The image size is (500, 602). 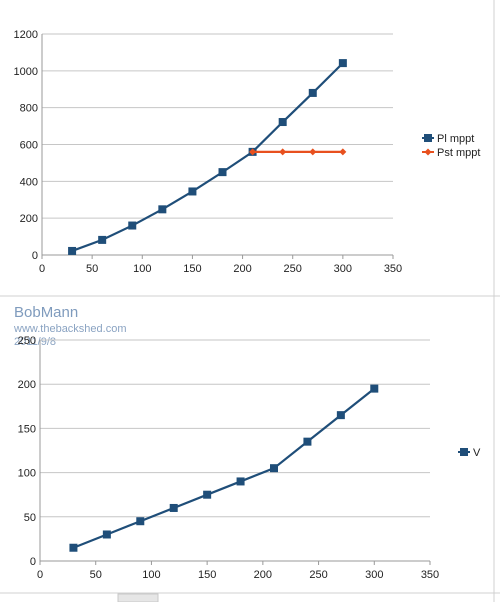 What do you see at coordinates (29, 146) in the screenshot?
I see `y-tick-label: 600` at bounding box center [29, 146].